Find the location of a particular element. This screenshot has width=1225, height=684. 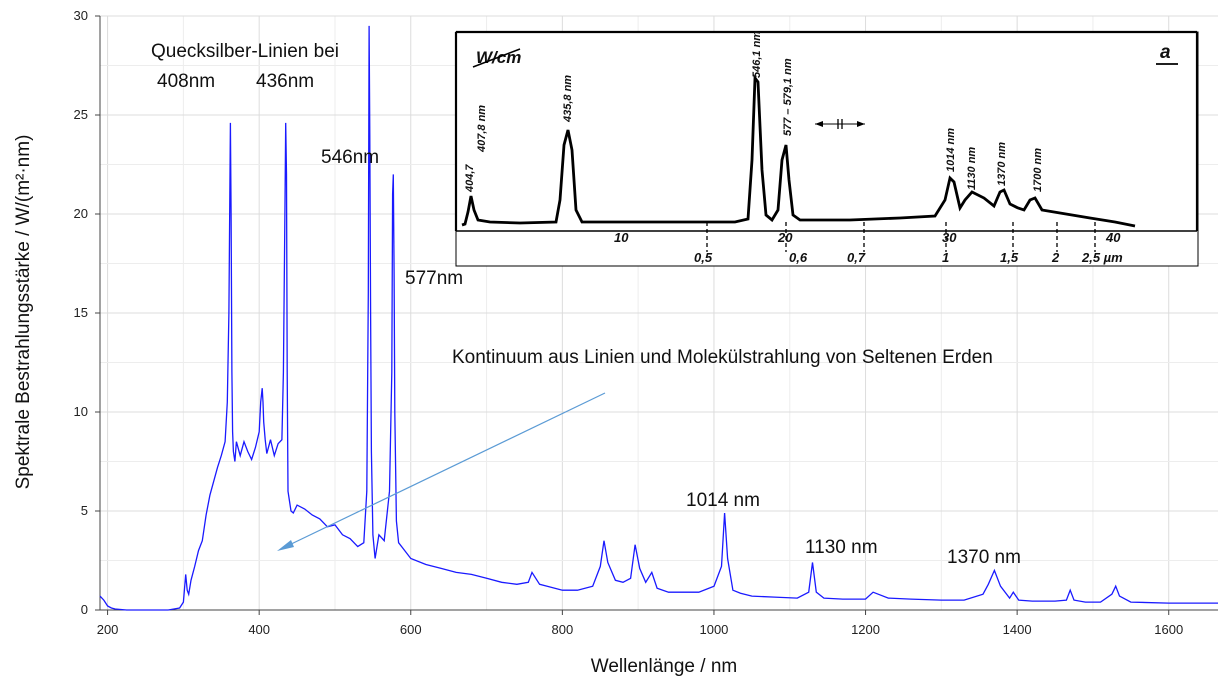

inset-peak-435: 435,8 nm is located at coordinates (568, 99).